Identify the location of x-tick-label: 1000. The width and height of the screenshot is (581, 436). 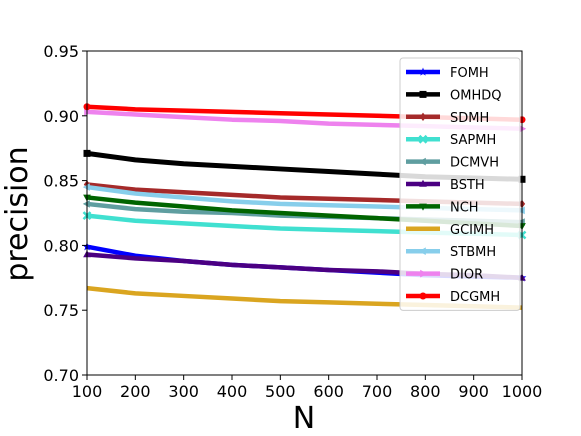
(522, 391).